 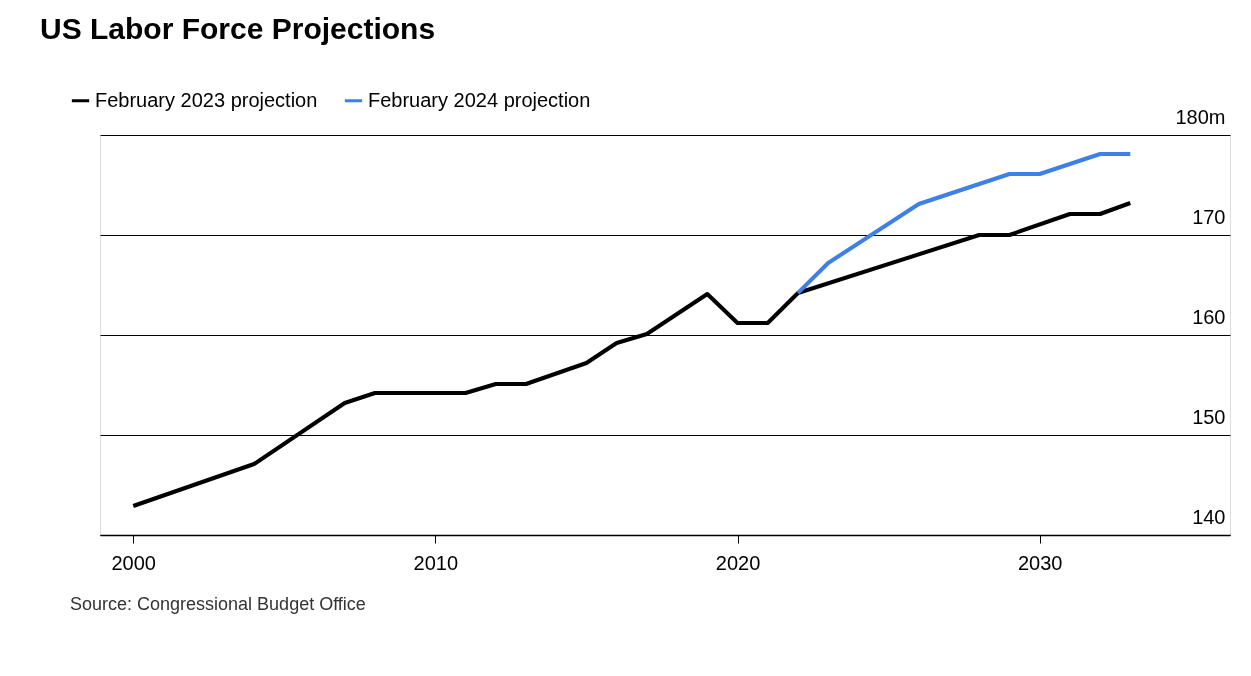 I want to click on source-note: Source: Congressional Budget Office, so click(x=218, y=604).